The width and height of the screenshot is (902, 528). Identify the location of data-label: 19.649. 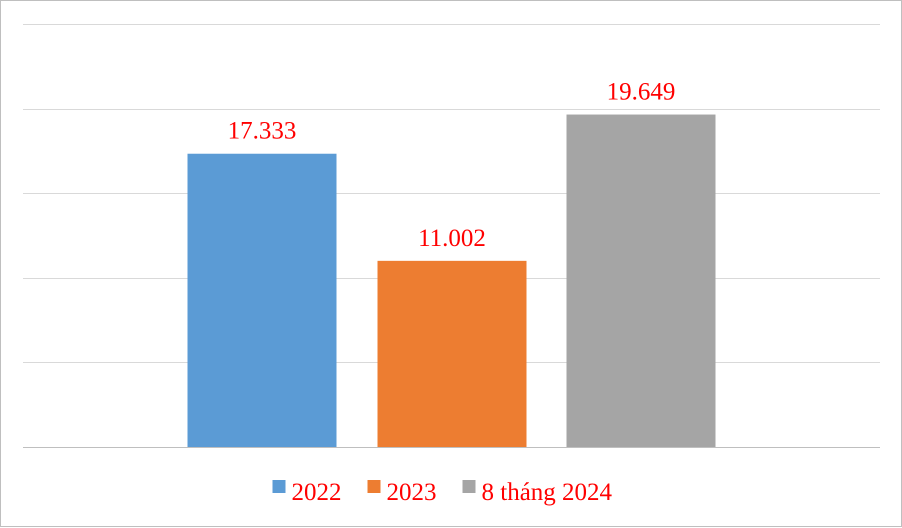
(641, 92).